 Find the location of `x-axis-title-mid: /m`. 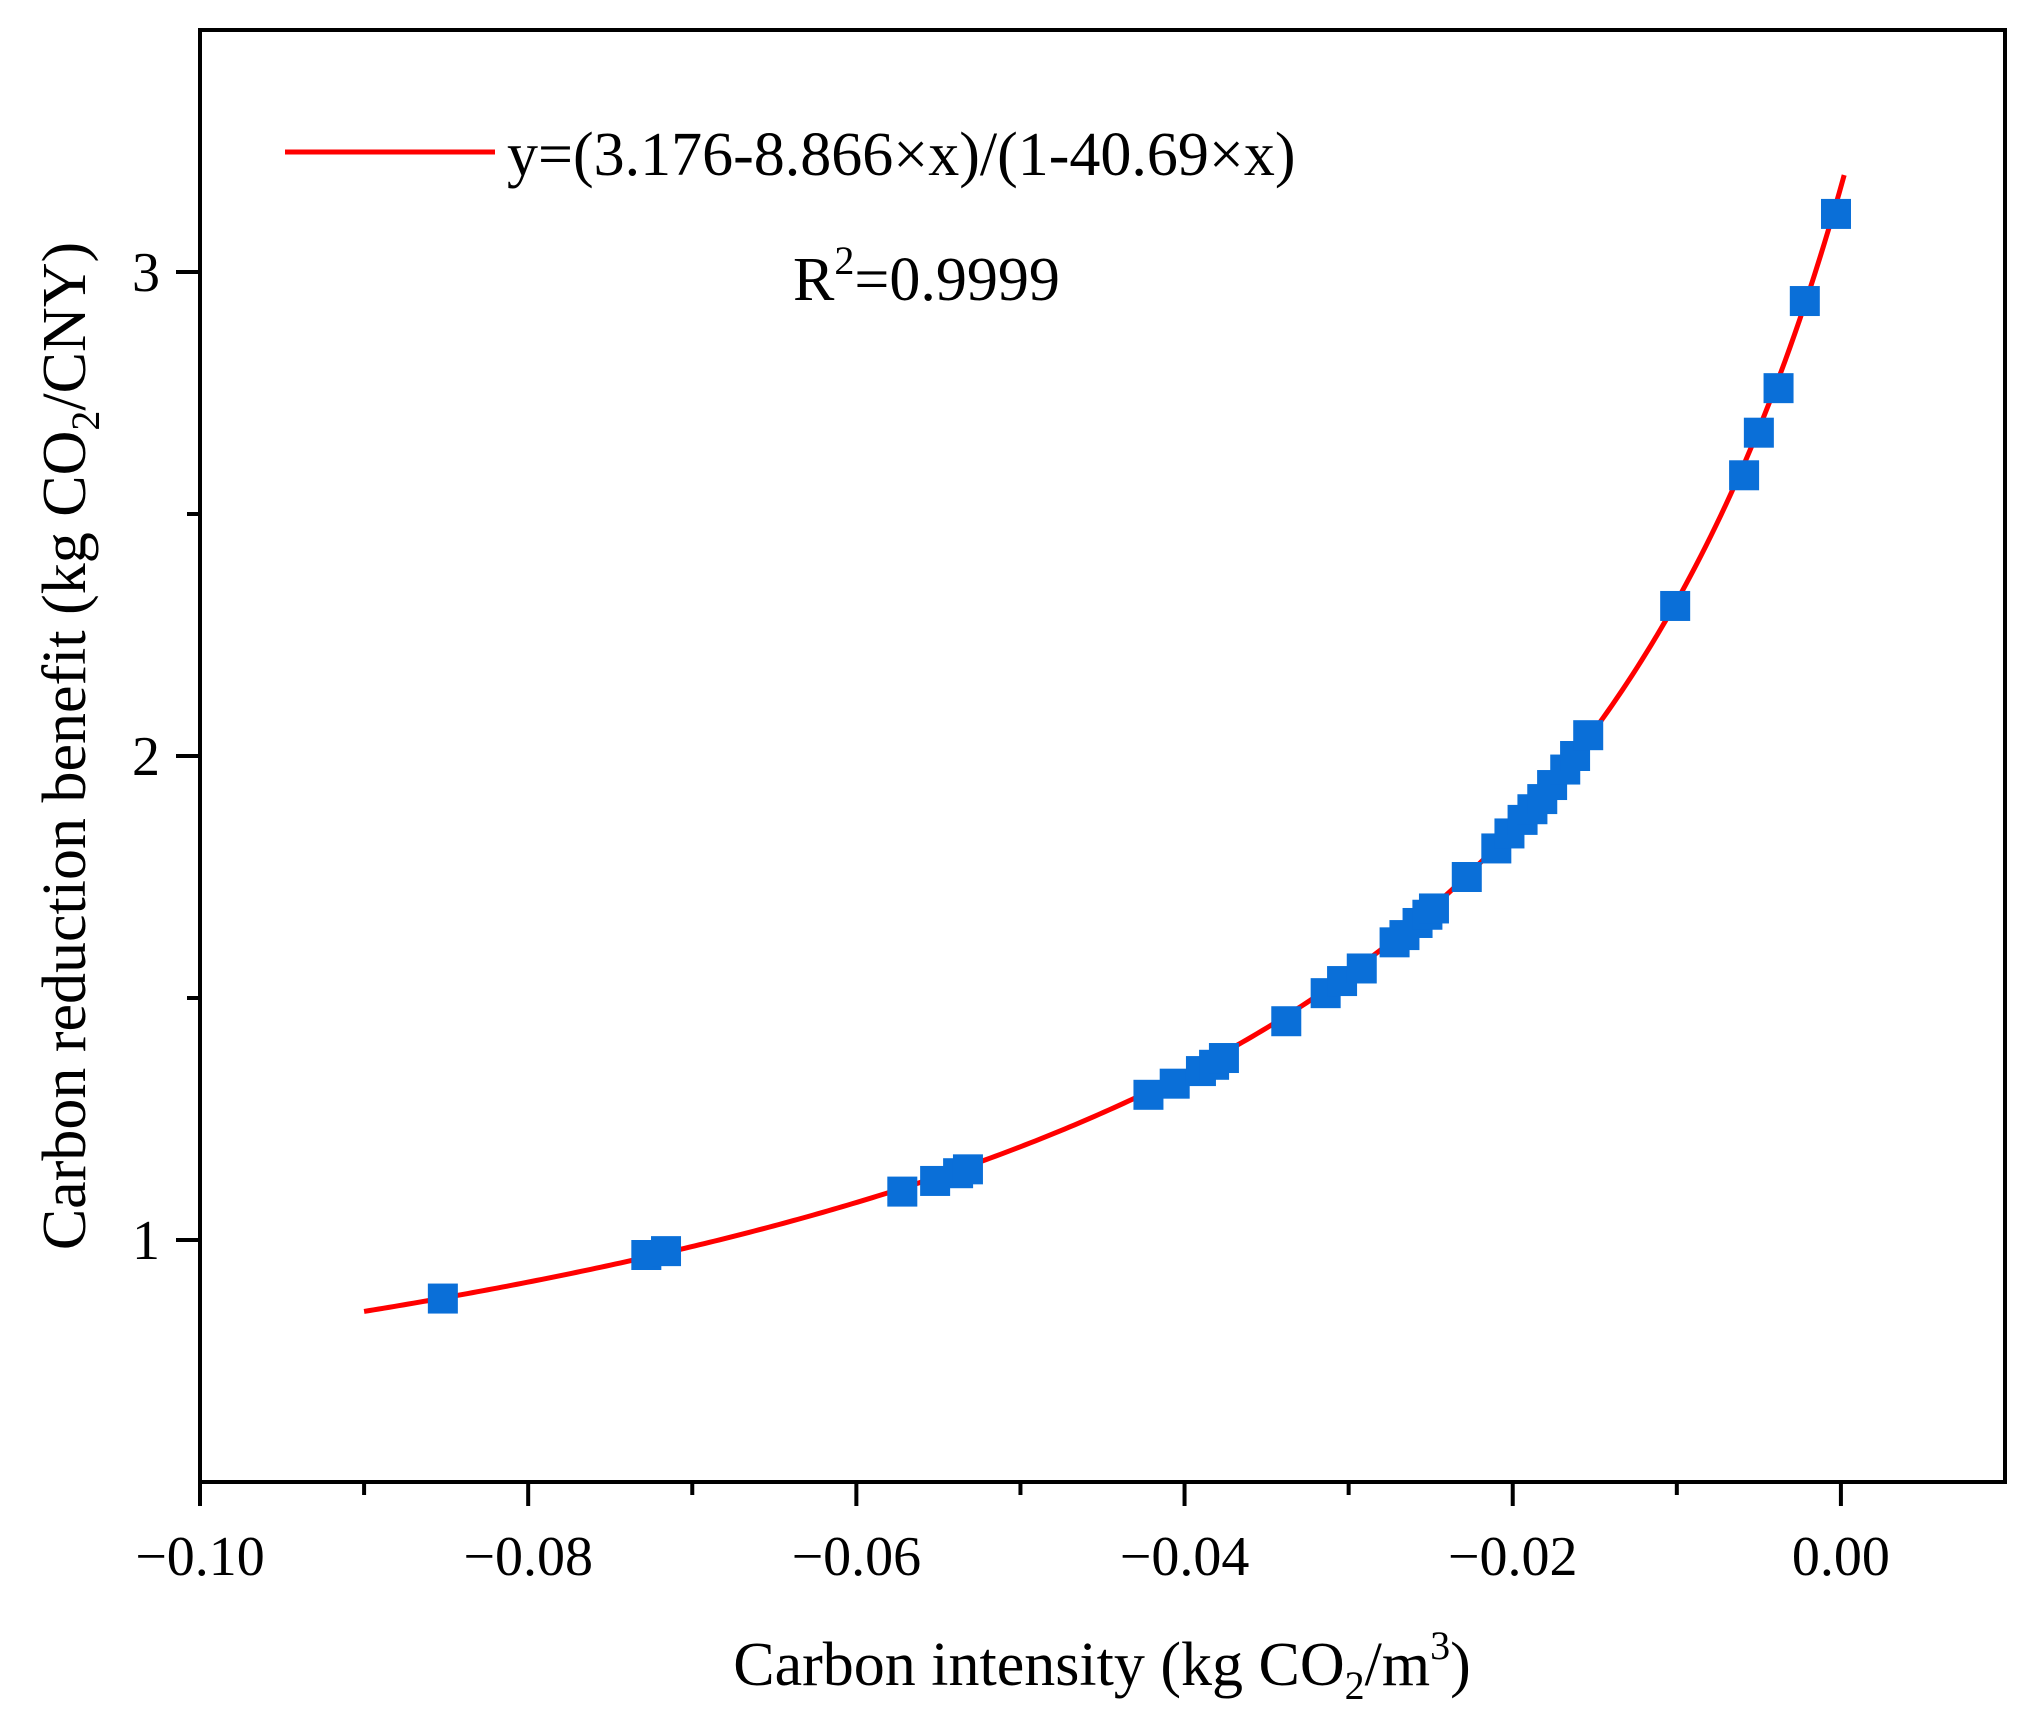

x-axis-title-mid: /m is located at coordinates (1397, 1665).